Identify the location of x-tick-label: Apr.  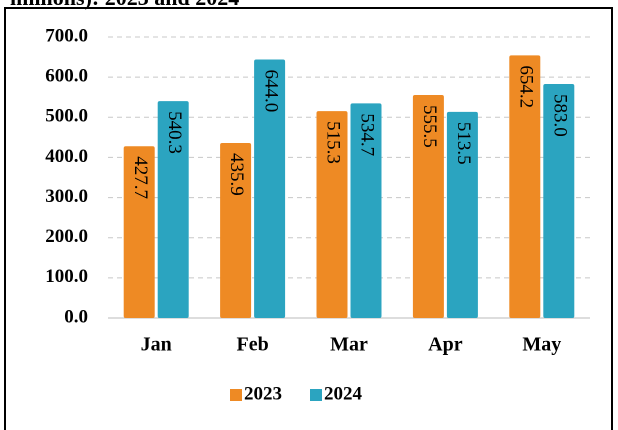
(445, 345).